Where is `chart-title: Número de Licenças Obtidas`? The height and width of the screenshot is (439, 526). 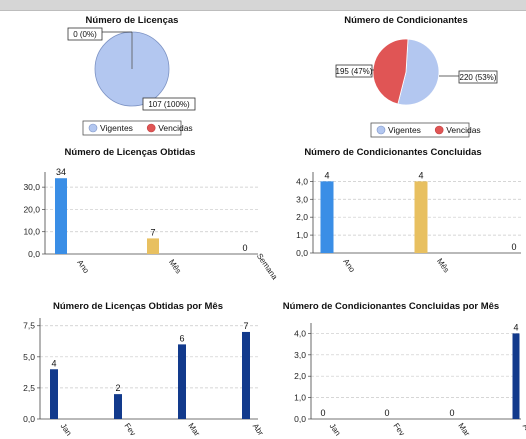
chart-title: Número de Licenças Obtidas is located at coordinates (130, 152).